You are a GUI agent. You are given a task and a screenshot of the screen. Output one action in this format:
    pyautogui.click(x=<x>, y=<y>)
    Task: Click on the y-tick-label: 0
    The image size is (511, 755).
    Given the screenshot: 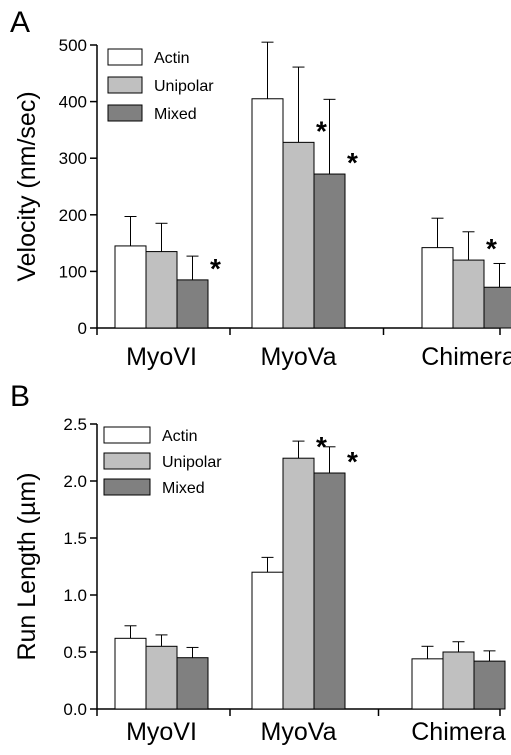 What is the action you would take?
    pyautogui.click(x=82, y=328)
    